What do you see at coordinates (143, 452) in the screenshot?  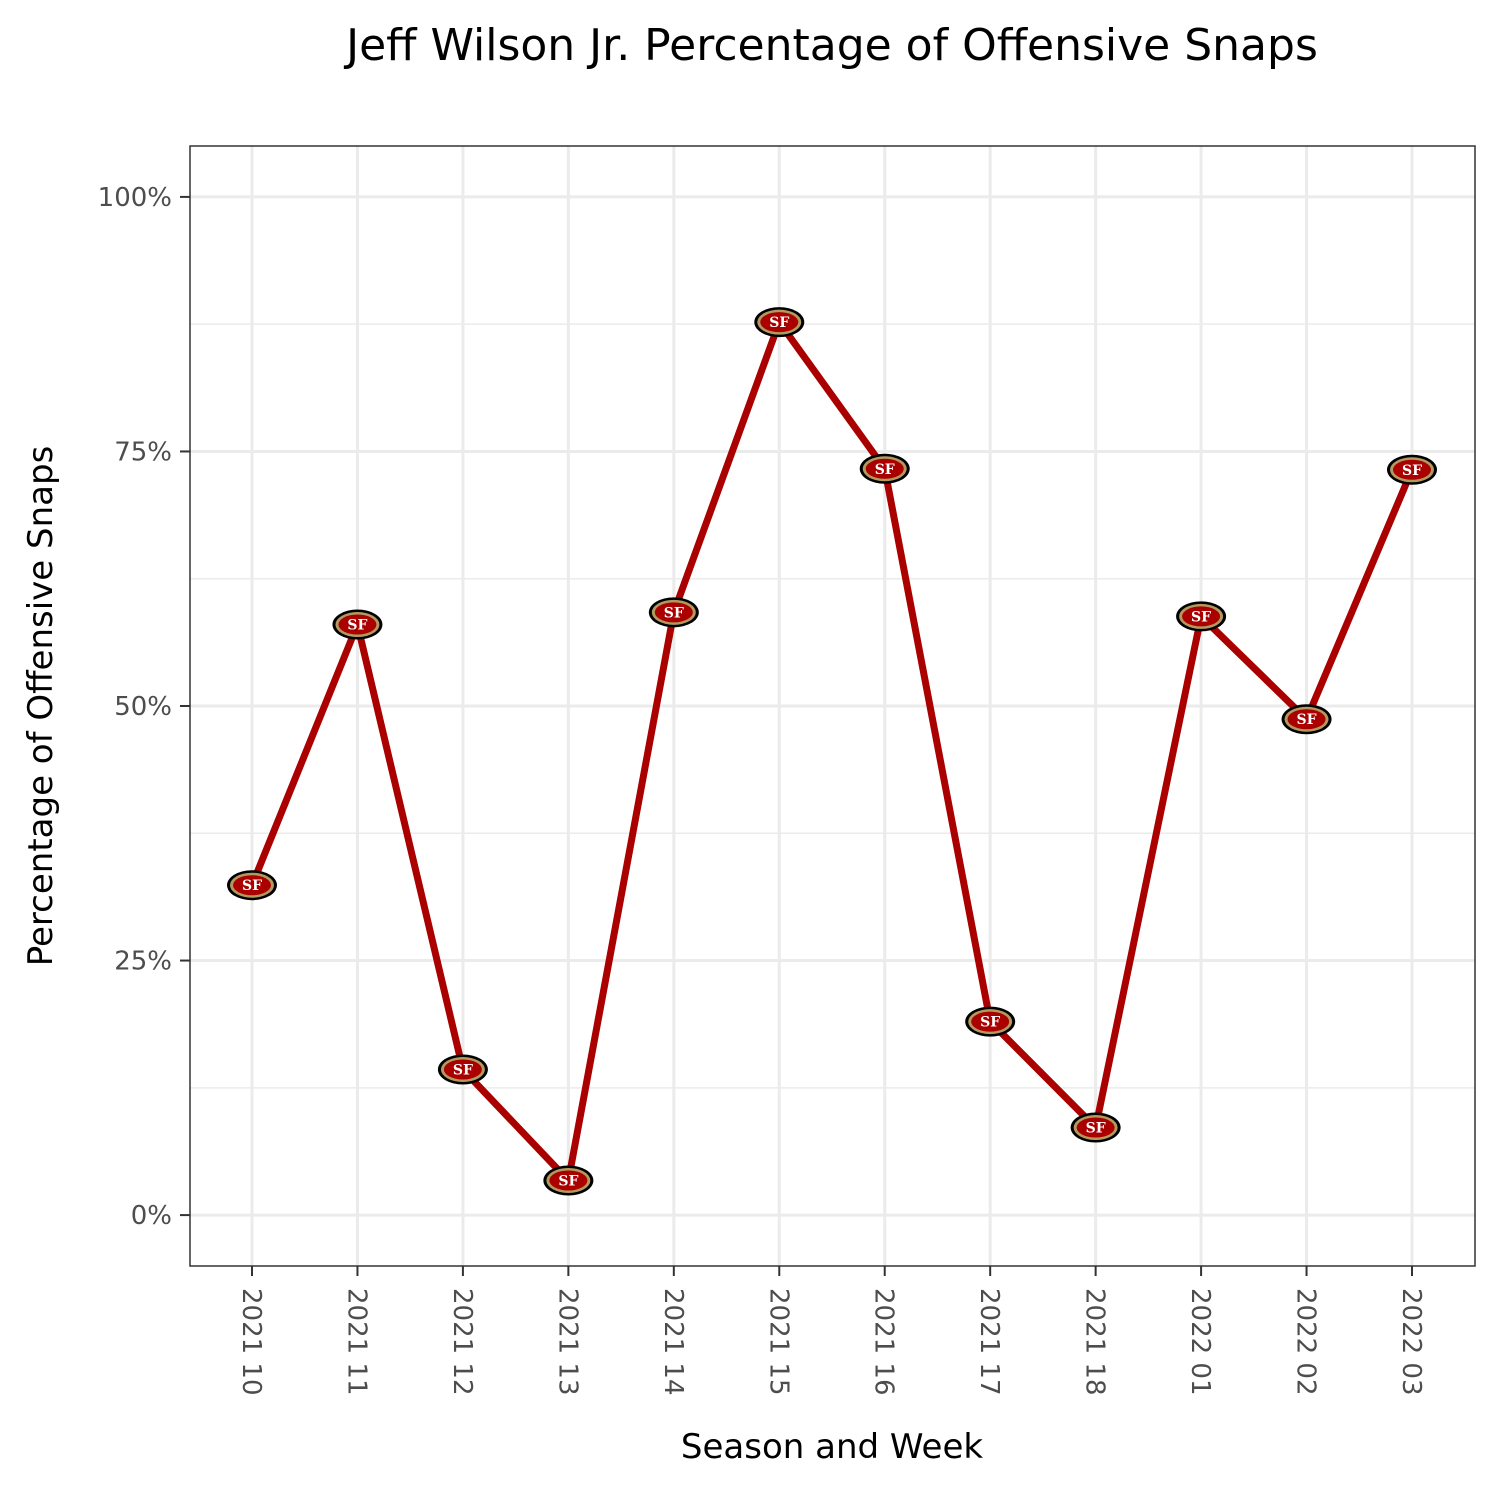 I see `y-tick-label: 75%` at bounding box center [143, 452].